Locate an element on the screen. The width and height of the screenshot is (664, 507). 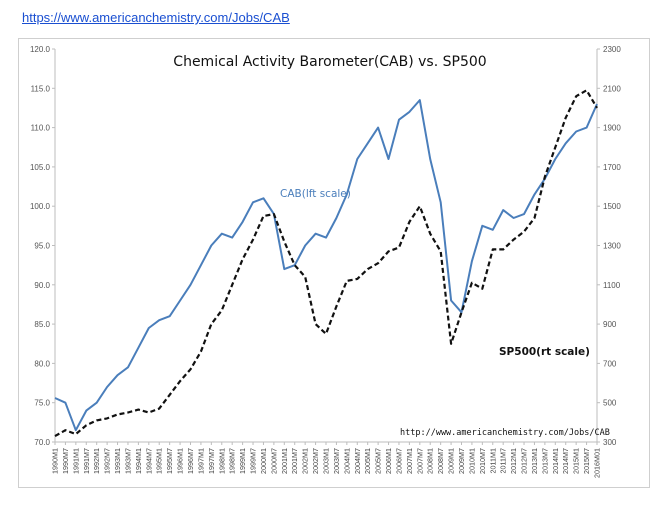
x-tick-label: 1999M1 is located at coordinates (242, 461).